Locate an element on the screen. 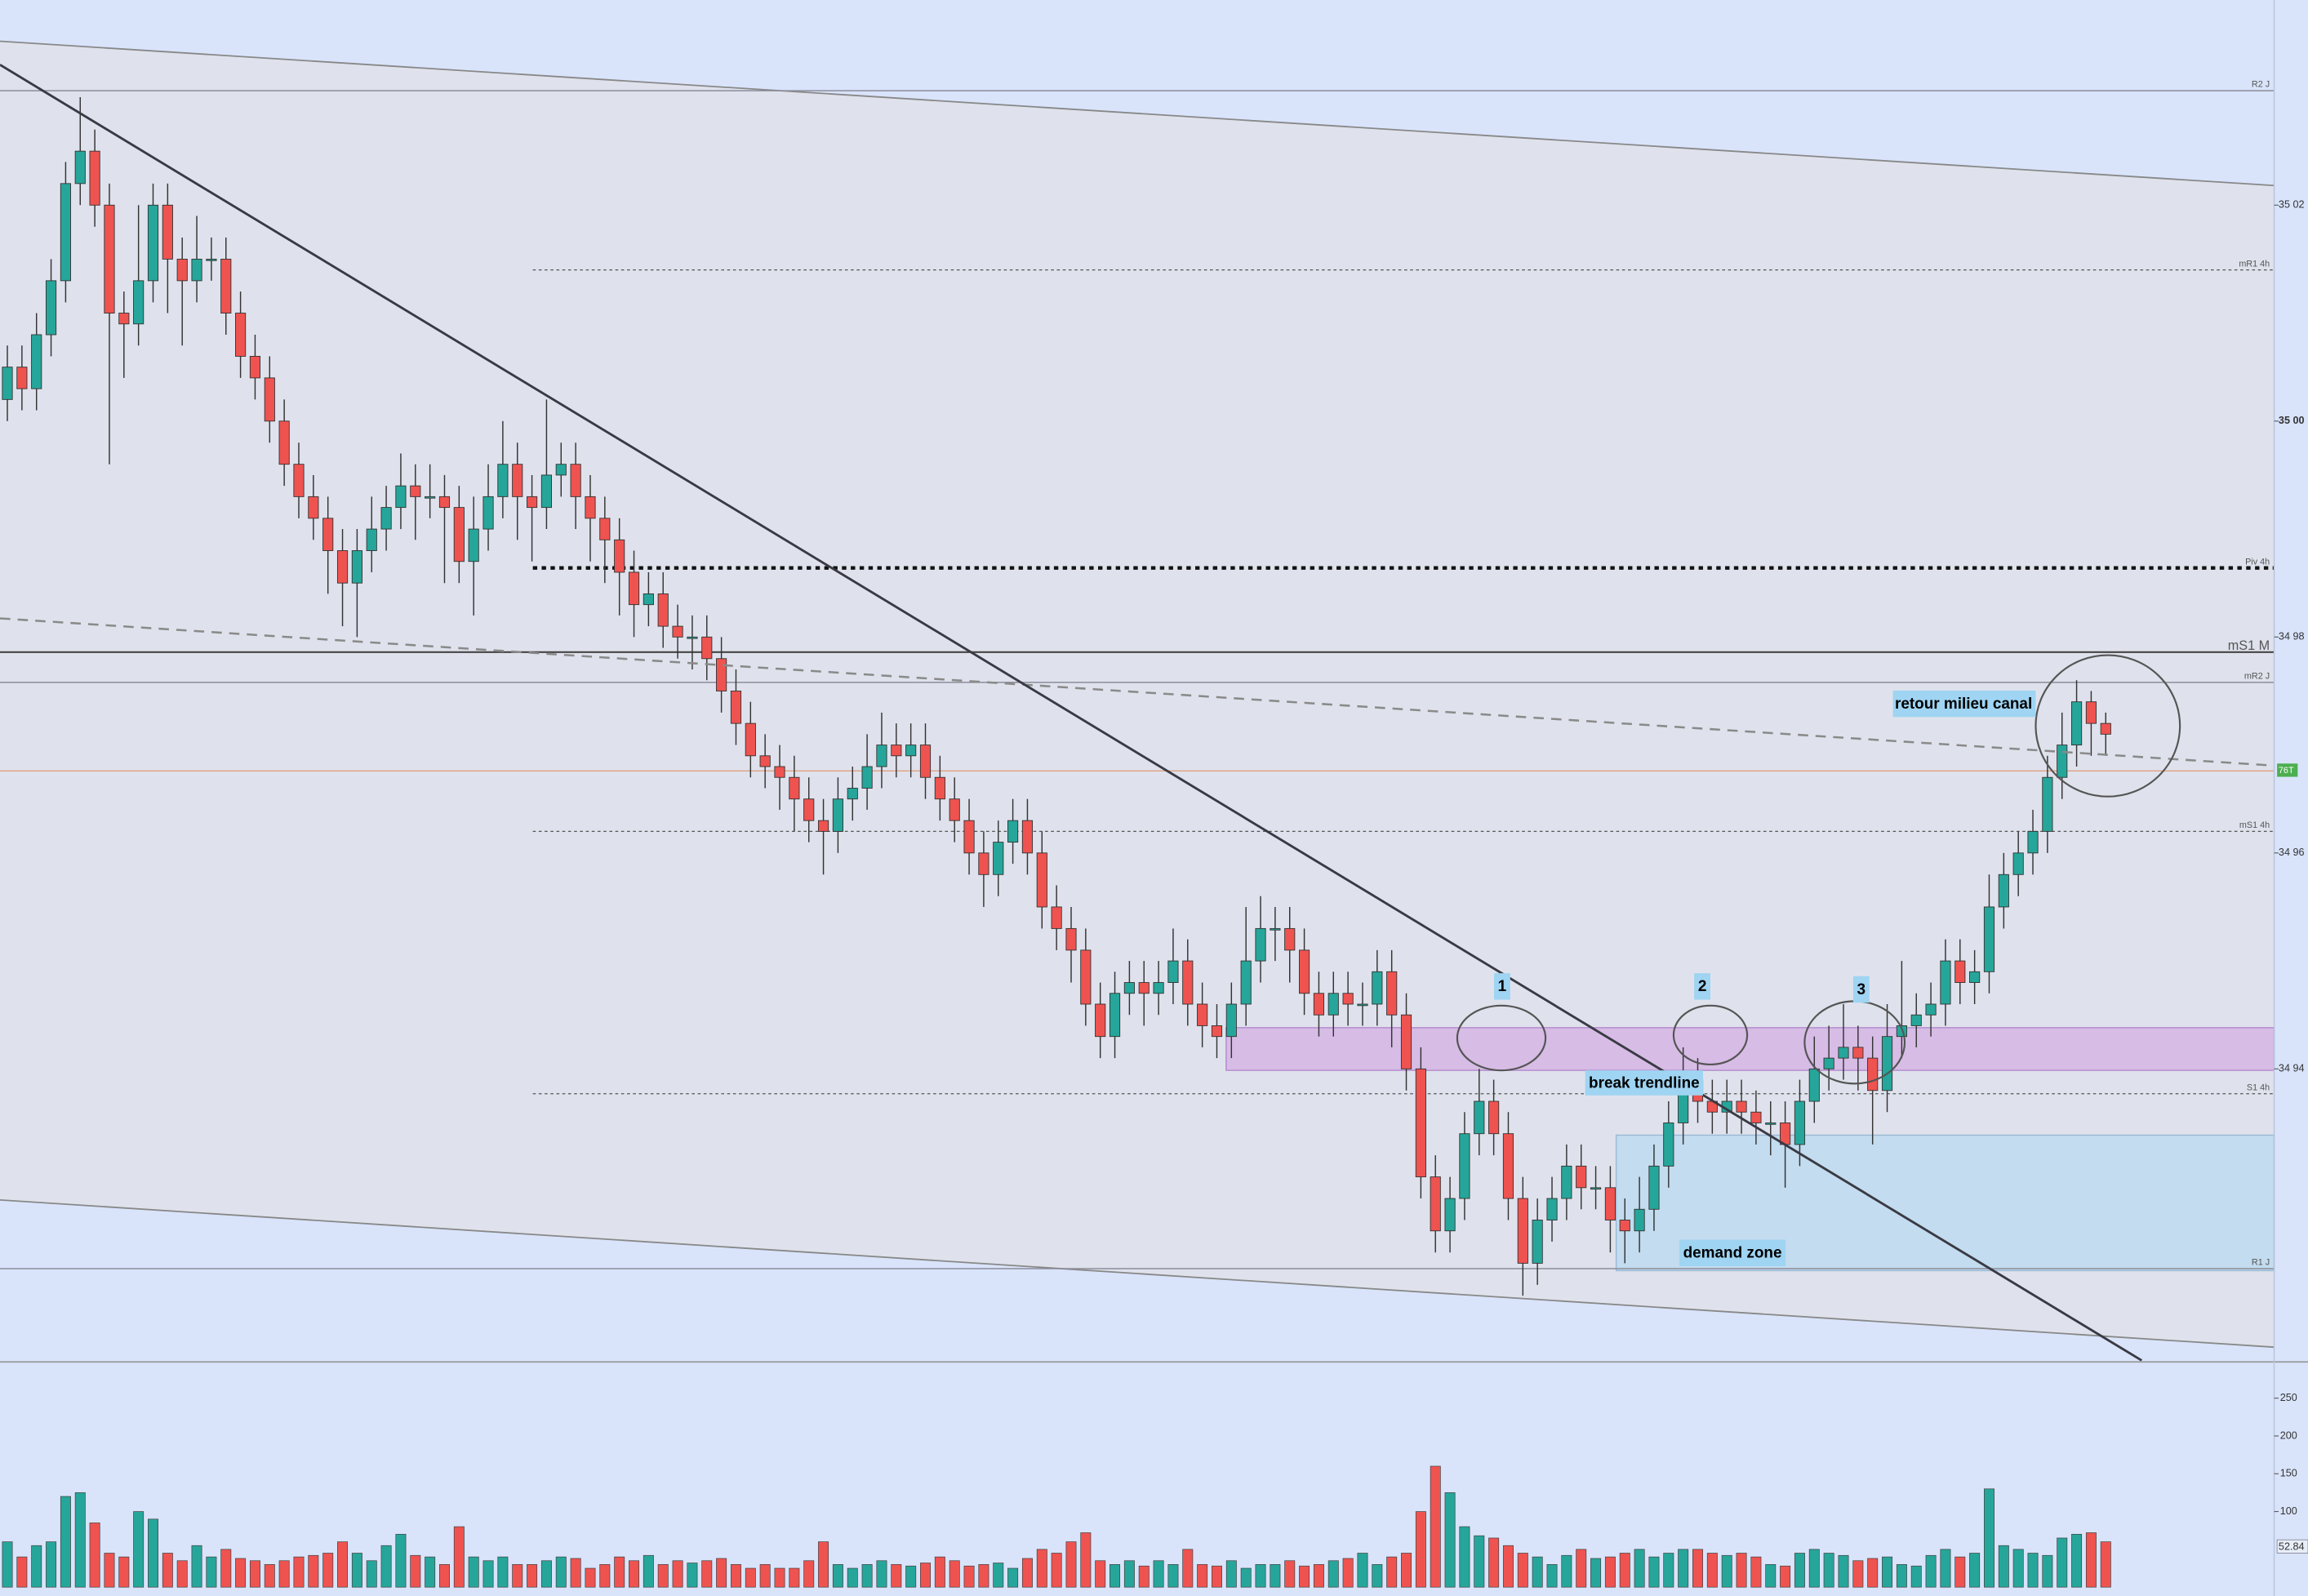 This screenshot has width=2308, height=1596. annotation: 1 is located at coordinates (1502, 986).